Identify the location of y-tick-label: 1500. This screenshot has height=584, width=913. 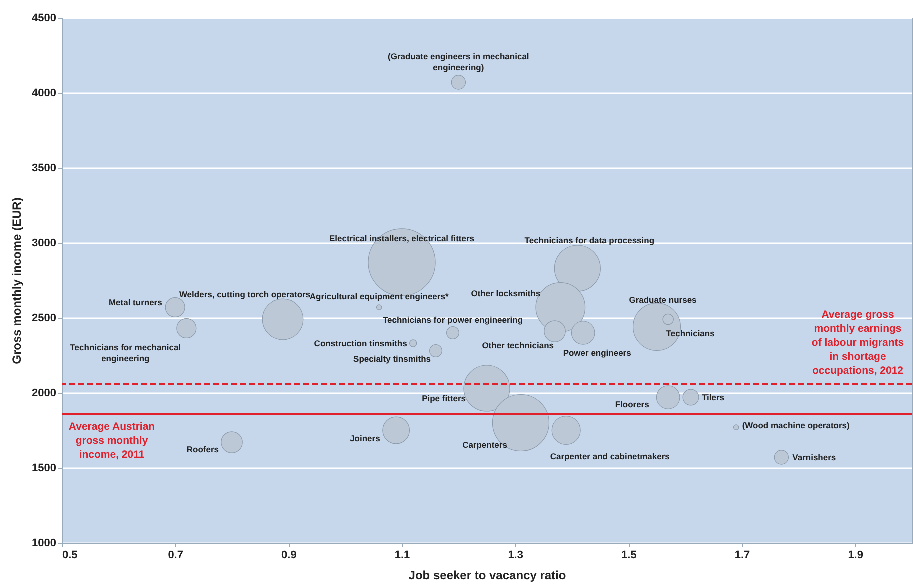
(44, 468).